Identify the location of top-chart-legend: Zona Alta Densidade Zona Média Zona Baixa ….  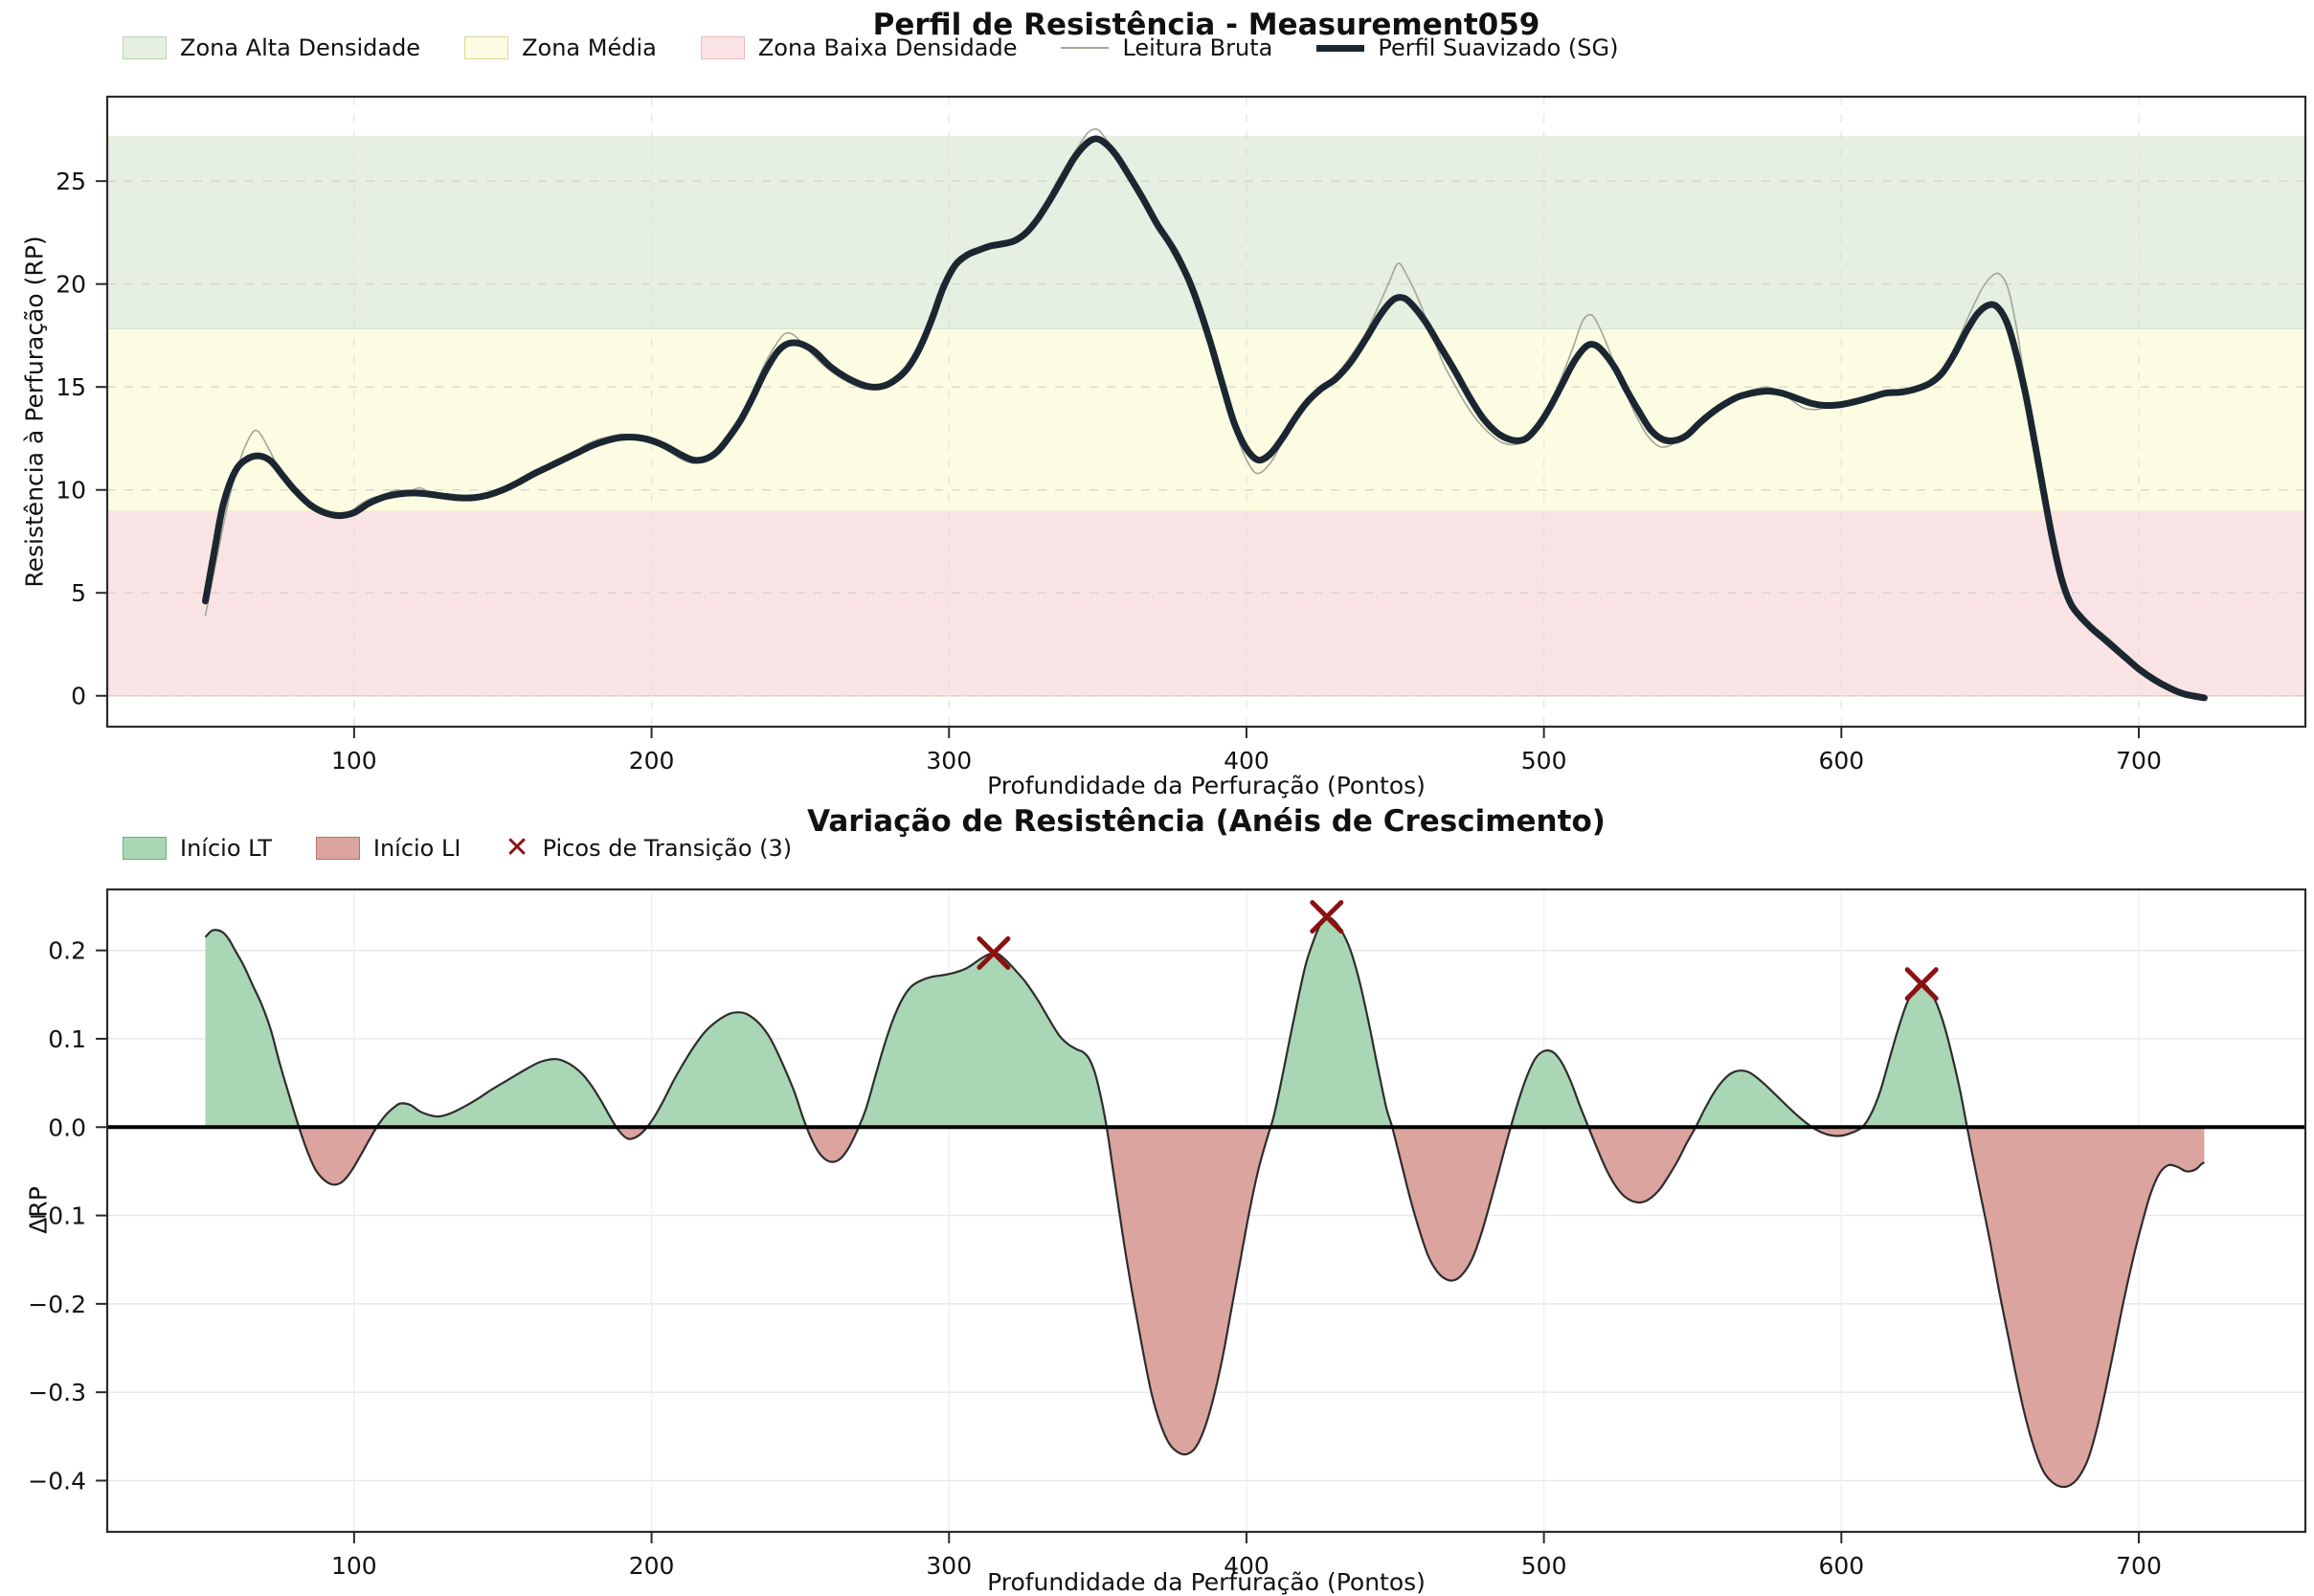
(870, 47).